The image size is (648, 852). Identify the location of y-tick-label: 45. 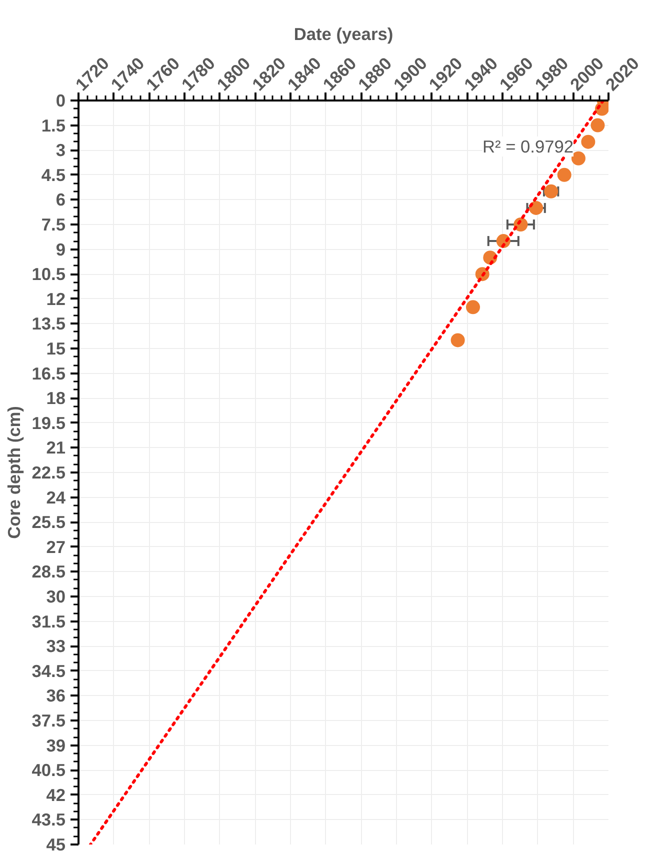
(56, 843).